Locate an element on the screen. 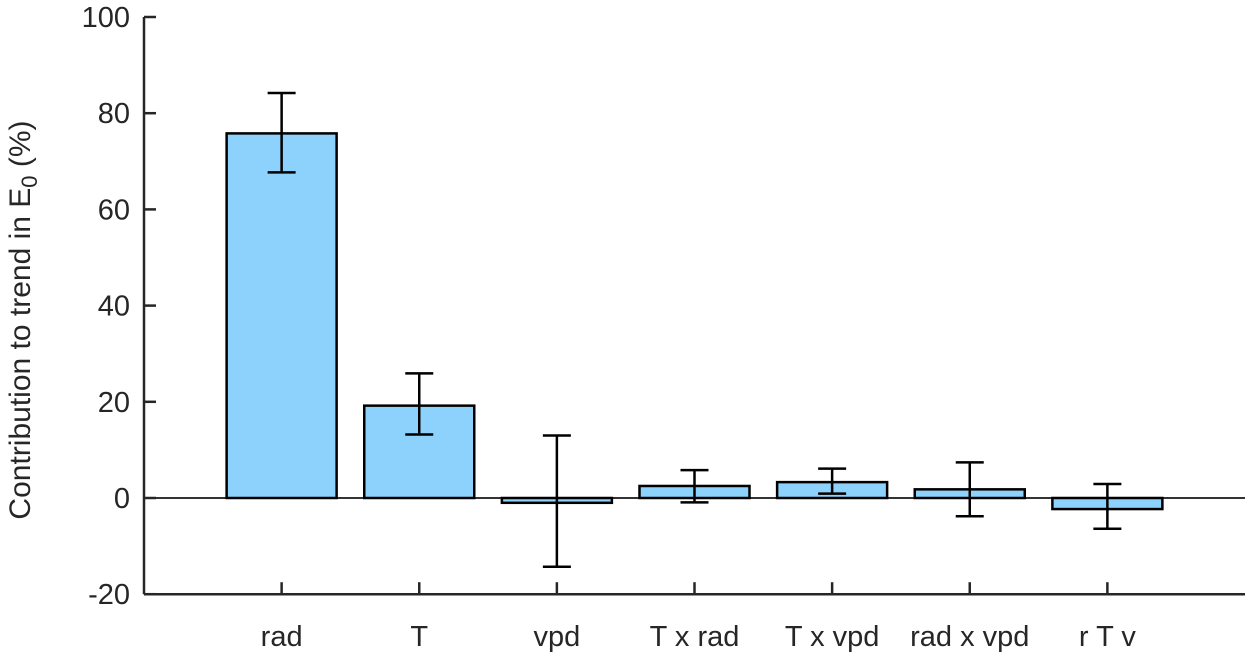 This screenshot has width=1251, height=659. x-category-label-r-t-v: r T v is located at coordinates (1107, 637).